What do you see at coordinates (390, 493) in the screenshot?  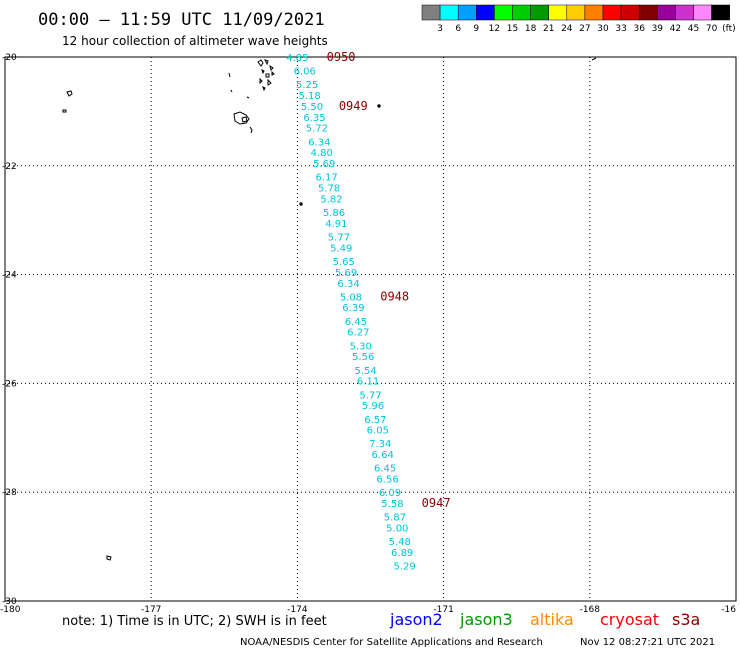 I see `wave-height-value: 6.09` at bounding box center [390, 493].